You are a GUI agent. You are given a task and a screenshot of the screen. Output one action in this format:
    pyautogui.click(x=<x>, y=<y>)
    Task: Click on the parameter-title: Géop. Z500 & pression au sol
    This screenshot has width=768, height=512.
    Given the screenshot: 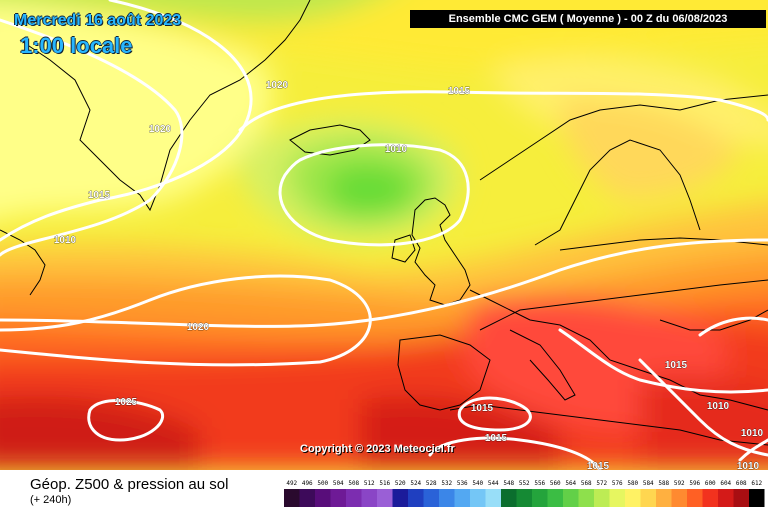 What is the action you would take?
    pyautogui.click(x=129, y=484)
    